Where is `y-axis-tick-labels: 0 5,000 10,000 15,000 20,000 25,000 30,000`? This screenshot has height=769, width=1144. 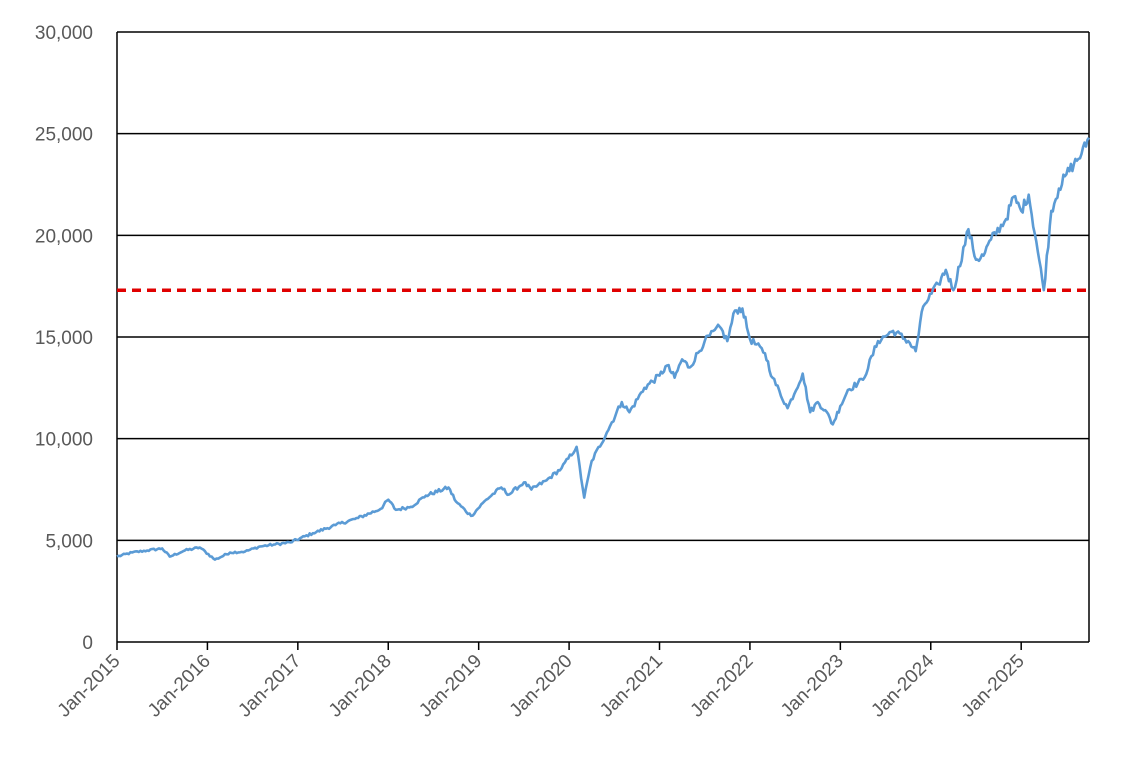 y-axis-tick-labels: 0 5,000 10,000 15,000 20,000 25,000 30,000 is located at coordinates (64, 338).